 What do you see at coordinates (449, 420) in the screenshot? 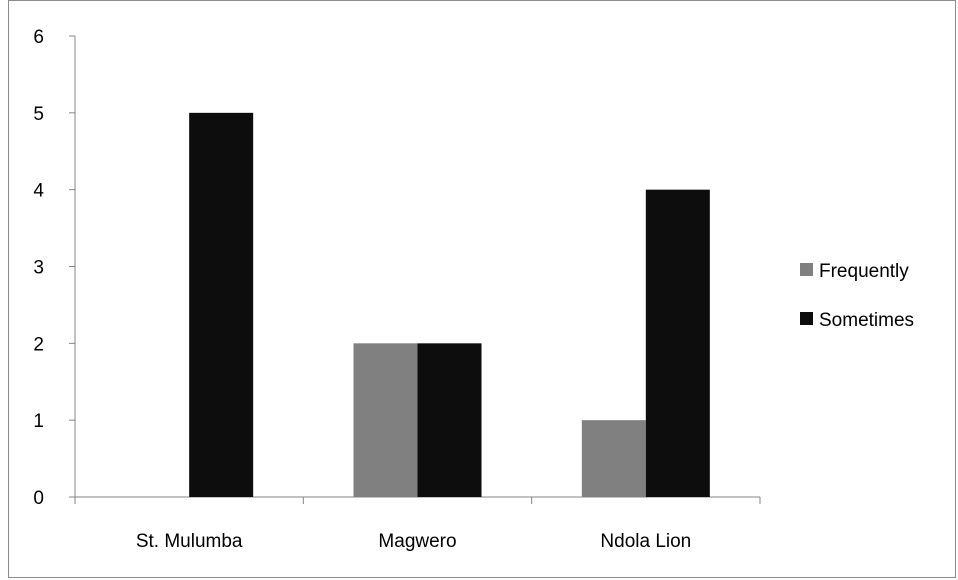
I see `bar-sometimes-magwero` at bounding box center [449, 420].